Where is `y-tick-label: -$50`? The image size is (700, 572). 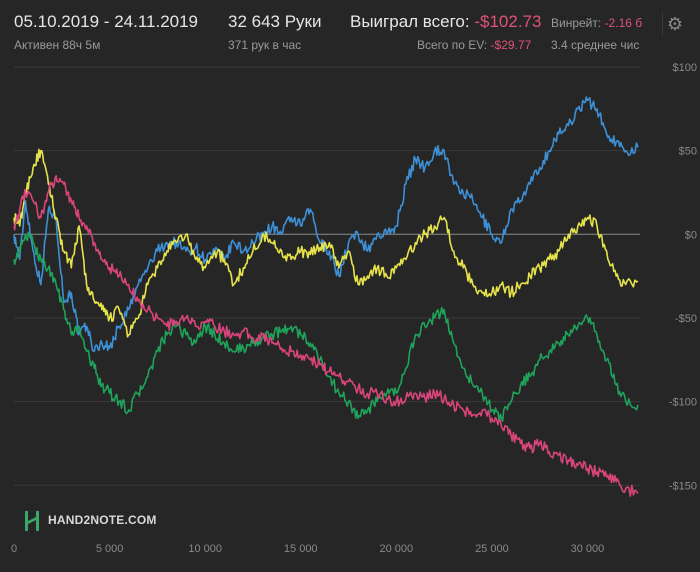 y-tick-label: -$50 is located at coordinates (686, 319).